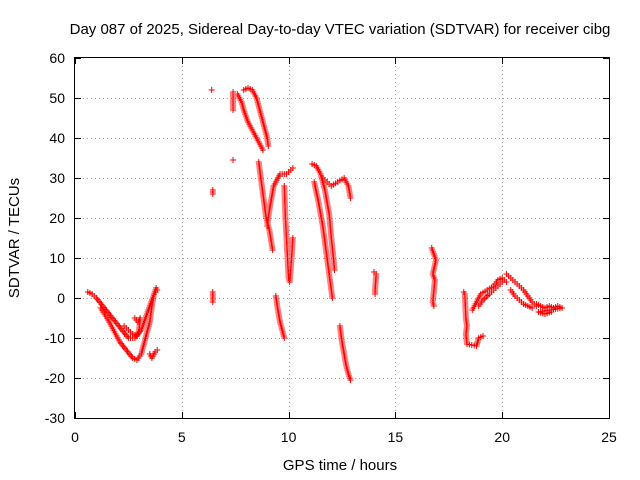 The image size is (640, 480). I want to click on y-tick-label: -30, so click(55, 418).